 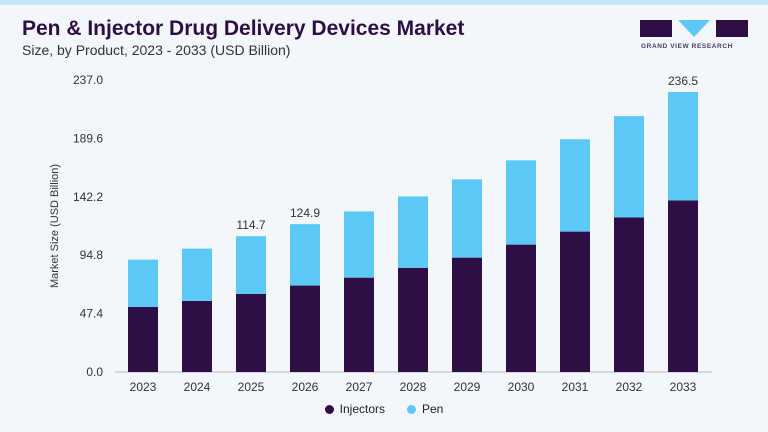 I want to click on bar-pen-2024, so click(x=197, y=274).